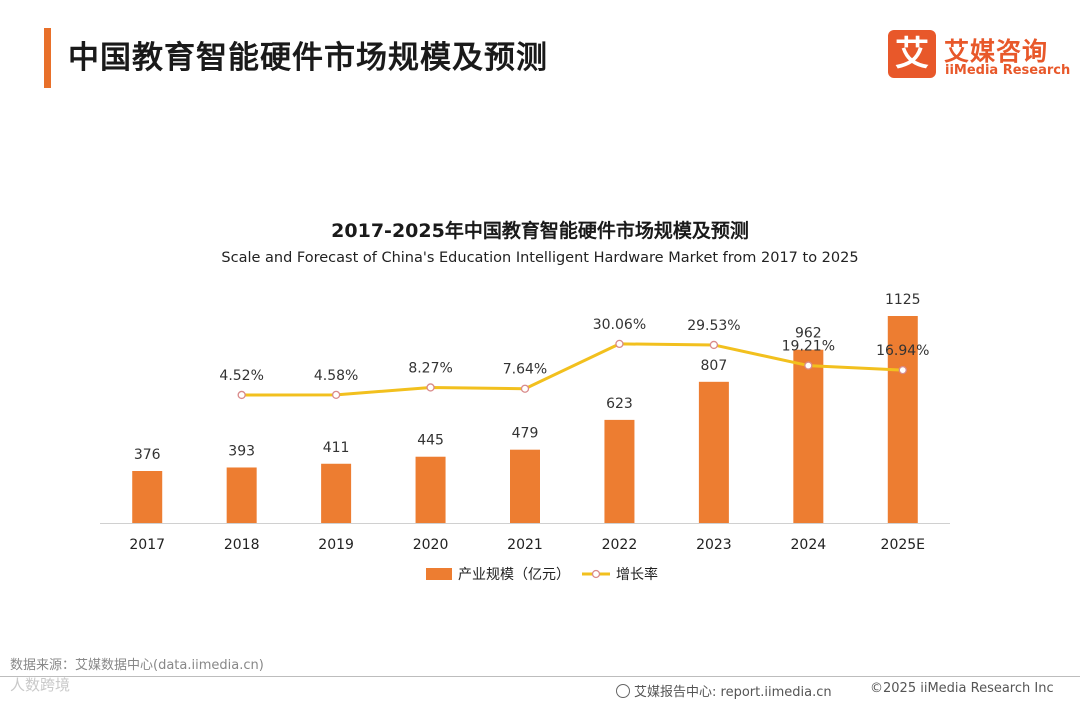 The height and width of the screenshot is (702, 1080). What do you see at coordinates (525, 486) in the screenshot?
I see `bar-2021` at bounding box center [525, 486].